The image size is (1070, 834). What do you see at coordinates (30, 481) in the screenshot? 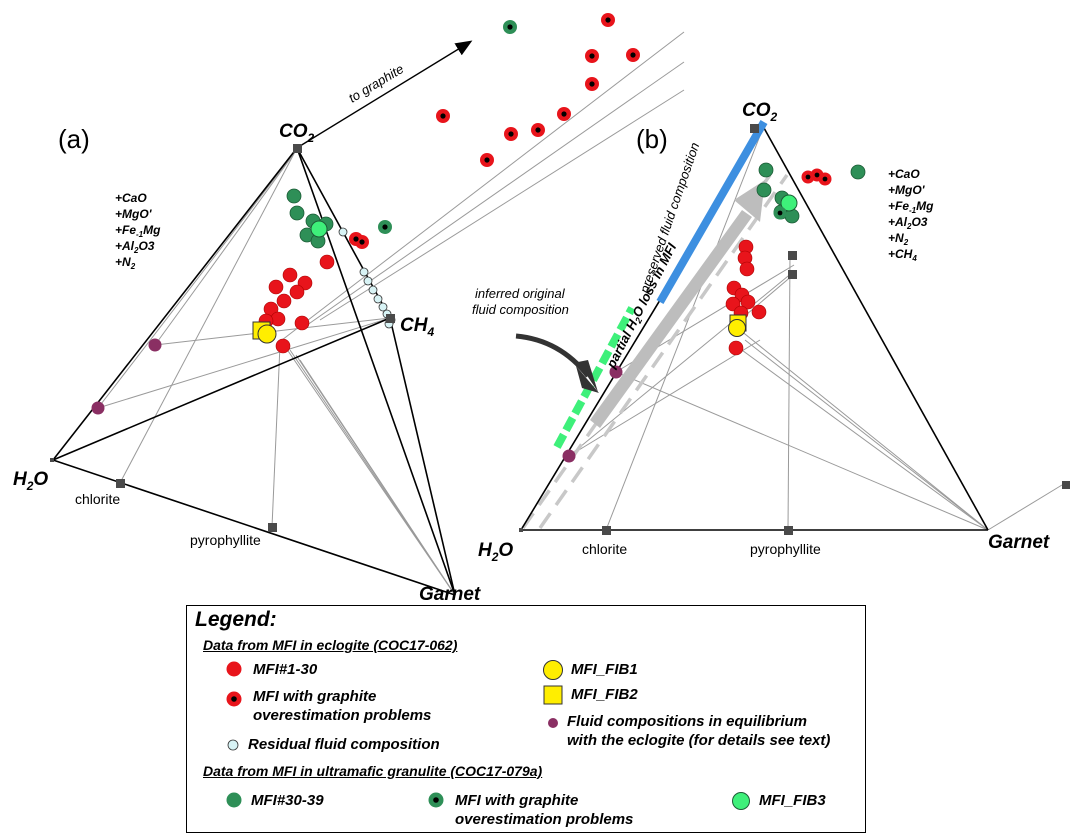
I see `h2o-vertex-label-a: H2O` at bounding box center [30, 481].